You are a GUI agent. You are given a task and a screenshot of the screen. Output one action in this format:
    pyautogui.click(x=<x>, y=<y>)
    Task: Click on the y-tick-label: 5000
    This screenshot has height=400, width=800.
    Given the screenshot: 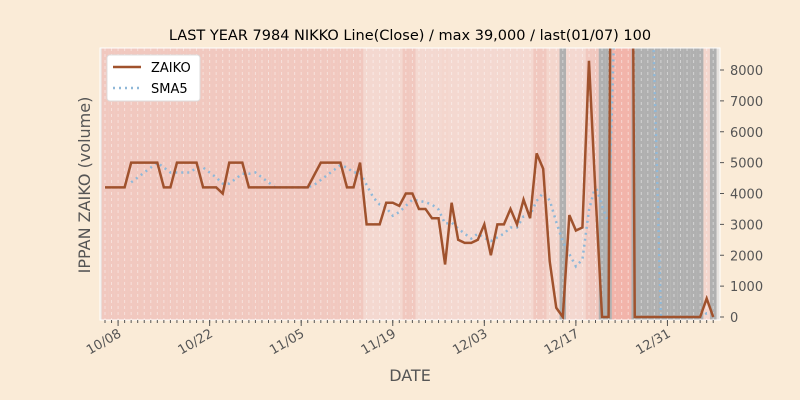 What is the action you would take?
    pyautogui.click(x=746, y=164)
    